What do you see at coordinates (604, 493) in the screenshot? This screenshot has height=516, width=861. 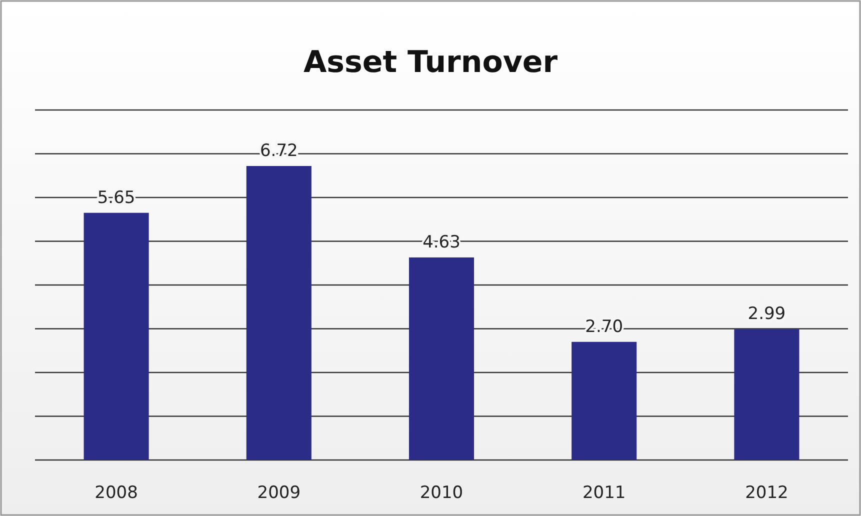 I see `x-tick-label: 2011` at bounding box center [604, 493].